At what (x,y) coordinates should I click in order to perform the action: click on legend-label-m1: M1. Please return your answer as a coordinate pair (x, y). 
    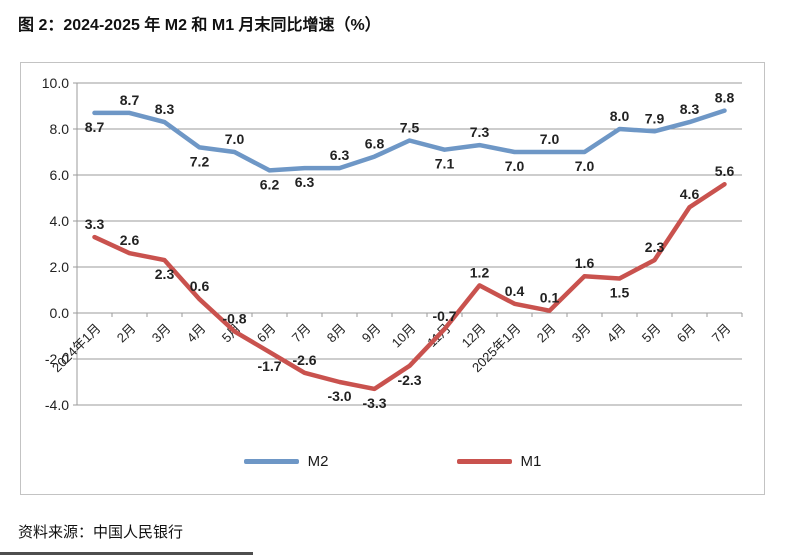
    Looking at the image, I should click on (531, 461).